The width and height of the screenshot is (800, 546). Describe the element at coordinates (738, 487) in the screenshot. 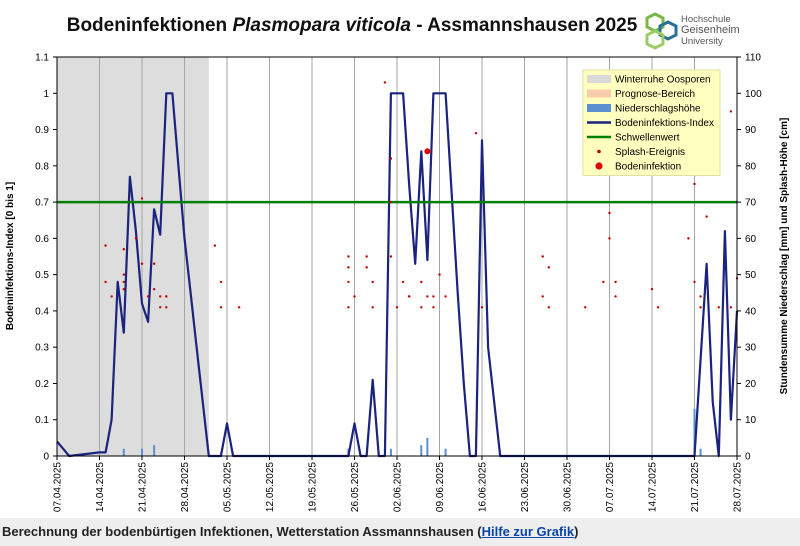

I see `x-tick-label: 28.07.2025` at that location.